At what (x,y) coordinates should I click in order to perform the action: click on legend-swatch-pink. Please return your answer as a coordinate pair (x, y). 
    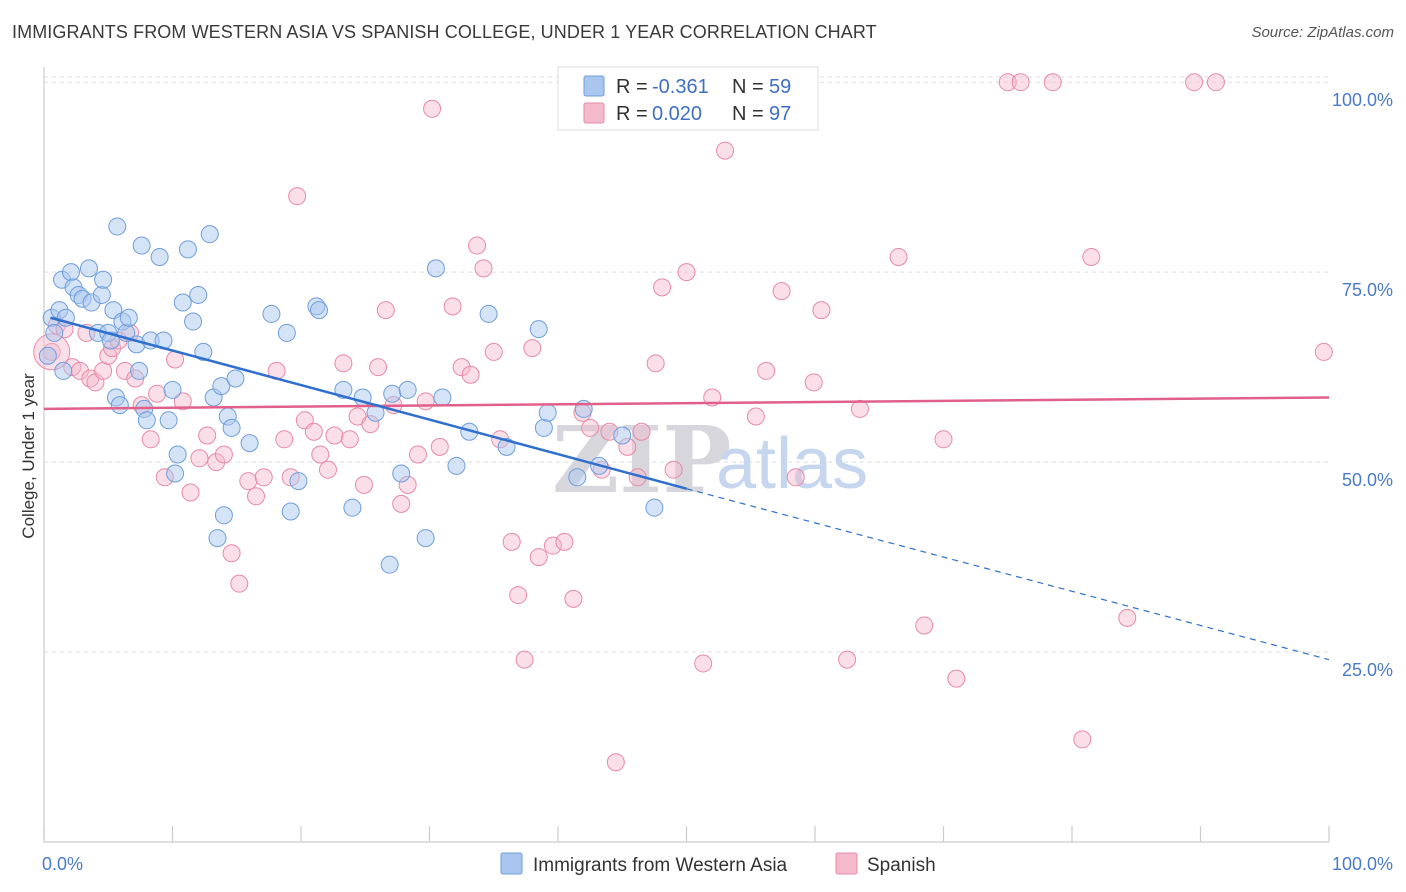
    Looking at the image, I should click on (594, 113).